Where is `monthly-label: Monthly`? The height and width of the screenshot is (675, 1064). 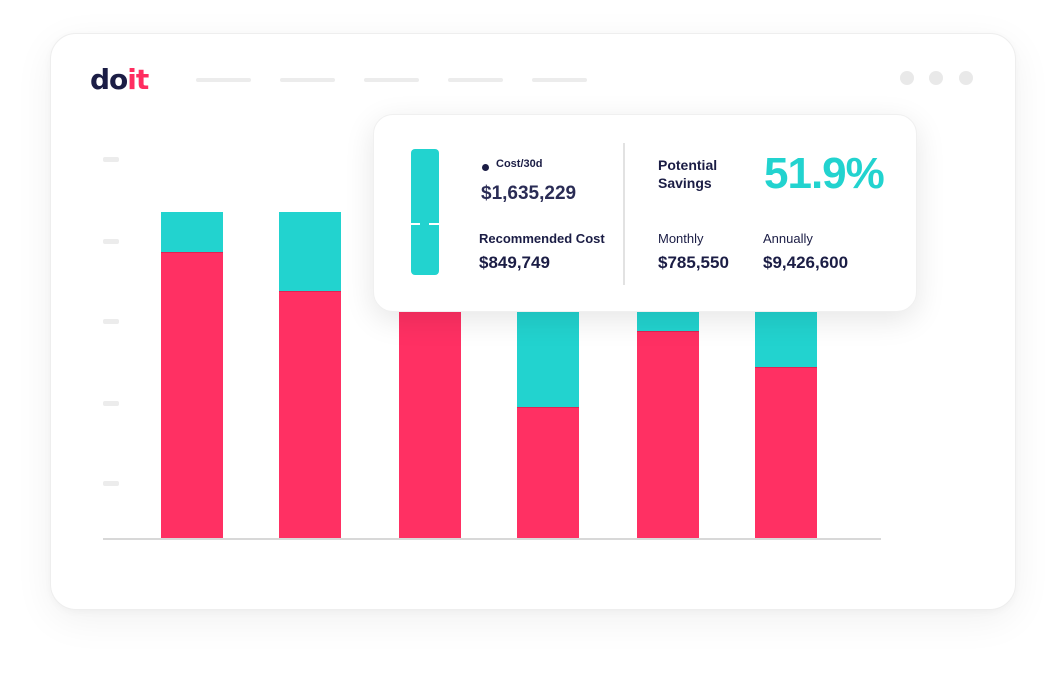
monthly-label: Monthly is located at coordinates (681, 238).